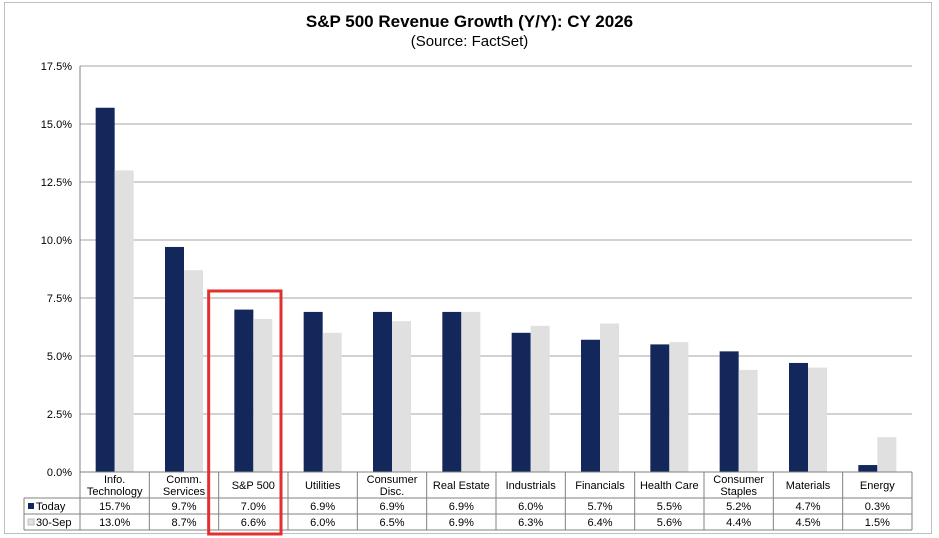 The image size is (939, 538). Describe the element at coordinates (808, 486) in the screenshot. I see `x-category-label: Materials` at that location.